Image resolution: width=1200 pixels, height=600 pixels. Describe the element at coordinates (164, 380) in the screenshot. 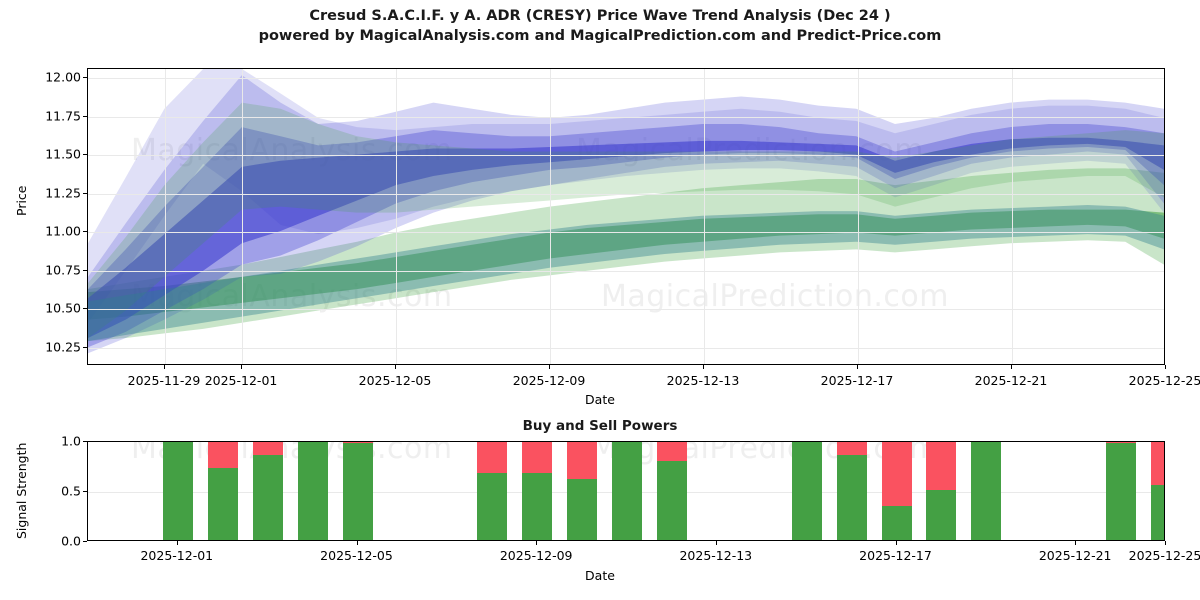

I see `price-x-tick: 2025-11-29` at that location.